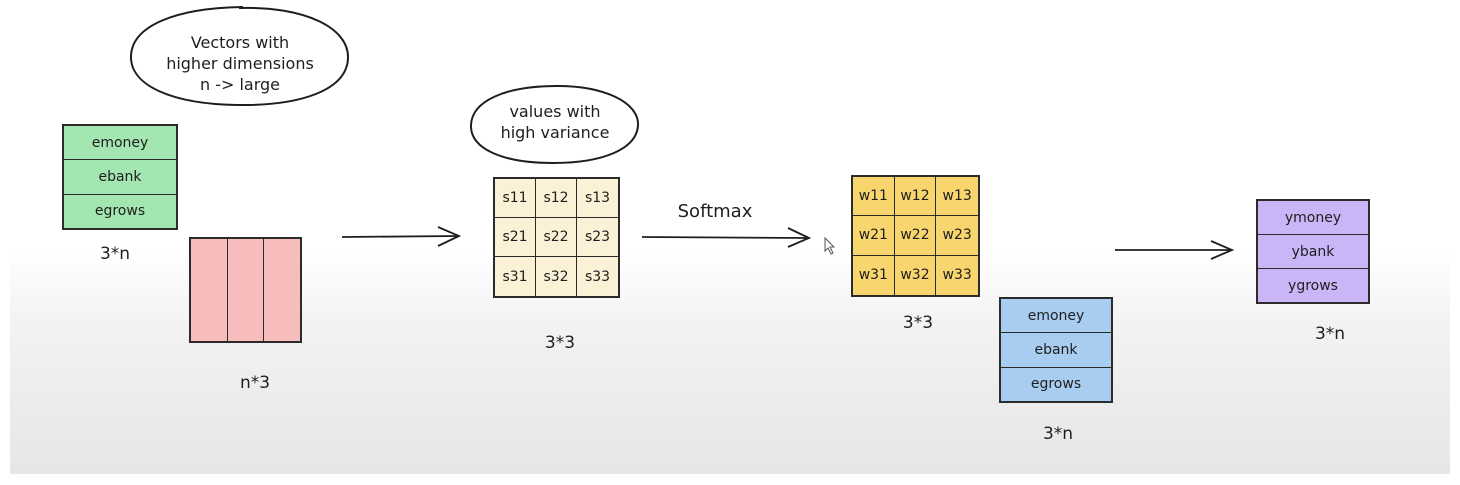 The width and height of the screenshot is (1460, 485). I want to click on matrix-row: ymoney, so click(1313, 217).